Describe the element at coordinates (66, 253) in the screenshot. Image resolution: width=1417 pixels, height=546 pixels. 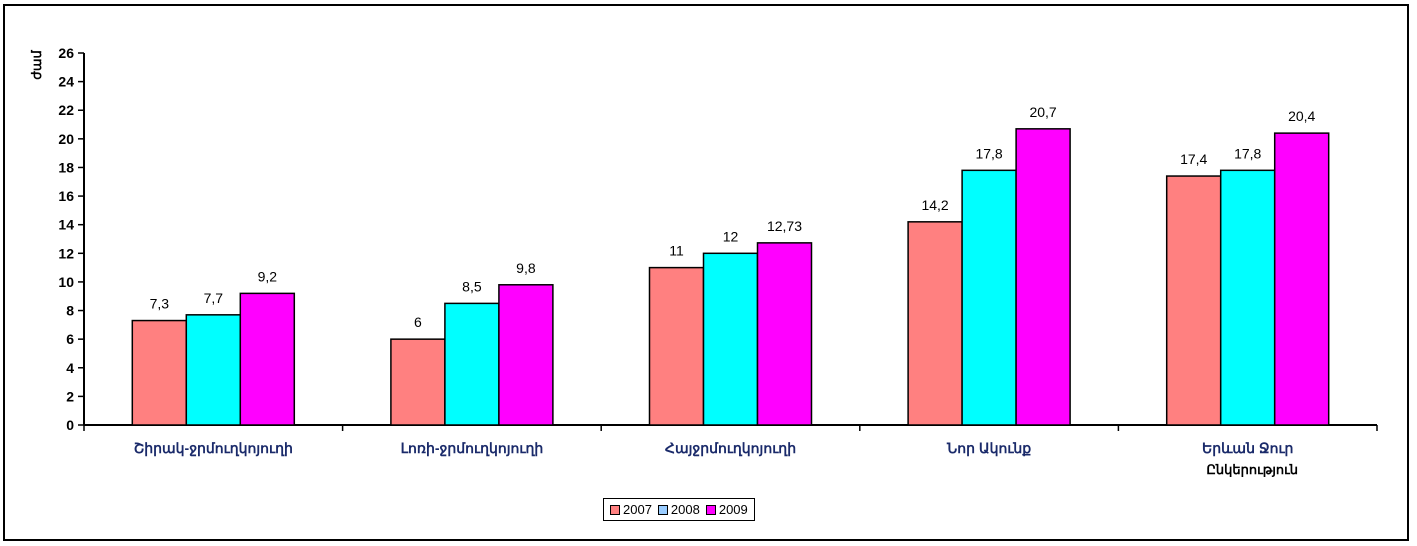
I see `y-tick-label: 12` at that location.